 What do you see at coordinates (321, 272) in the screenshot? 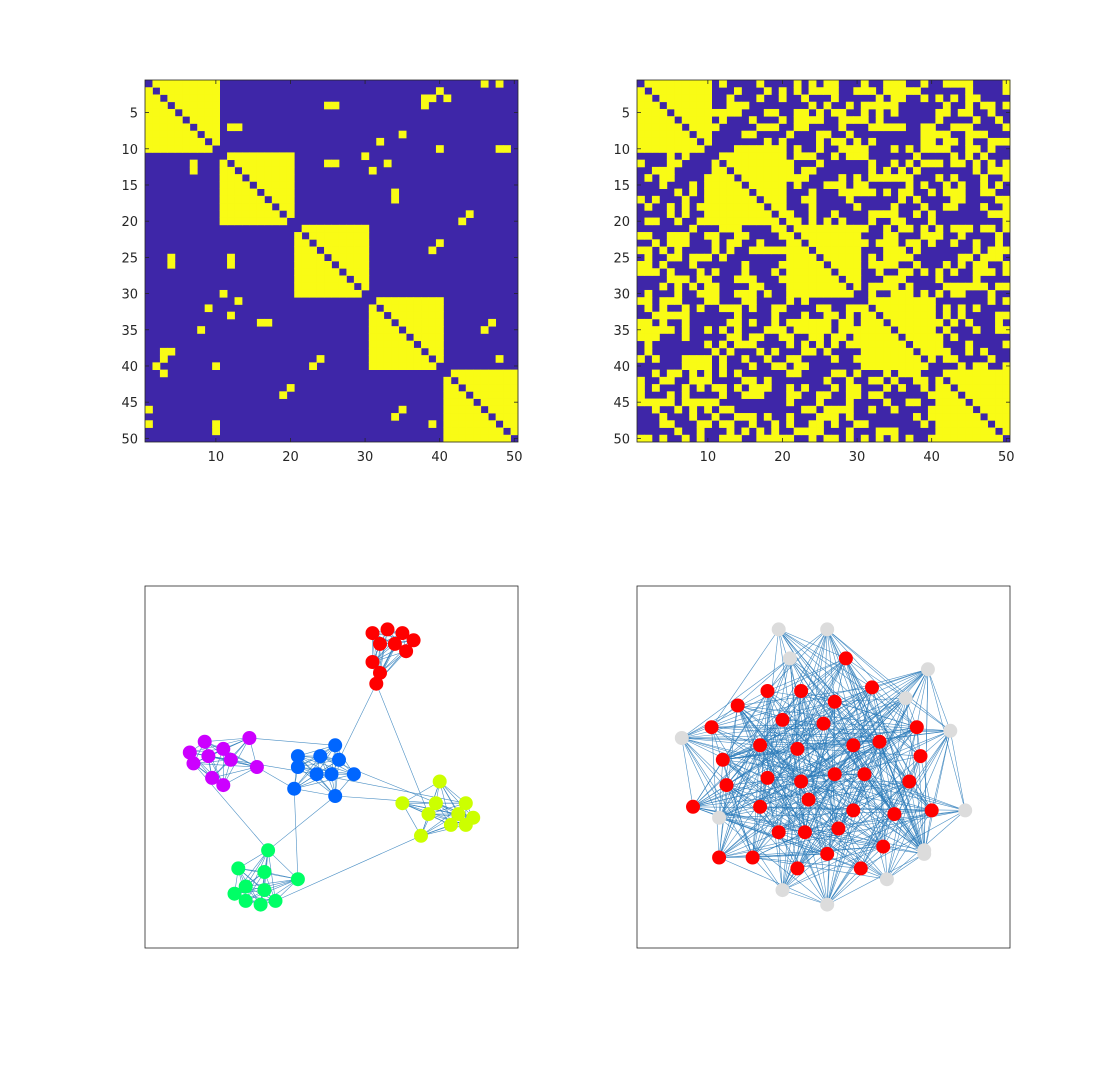
I see `adjacency-matrix-left: 10 20 30 40 505101520253035404550` at bounding box center [321, 272].